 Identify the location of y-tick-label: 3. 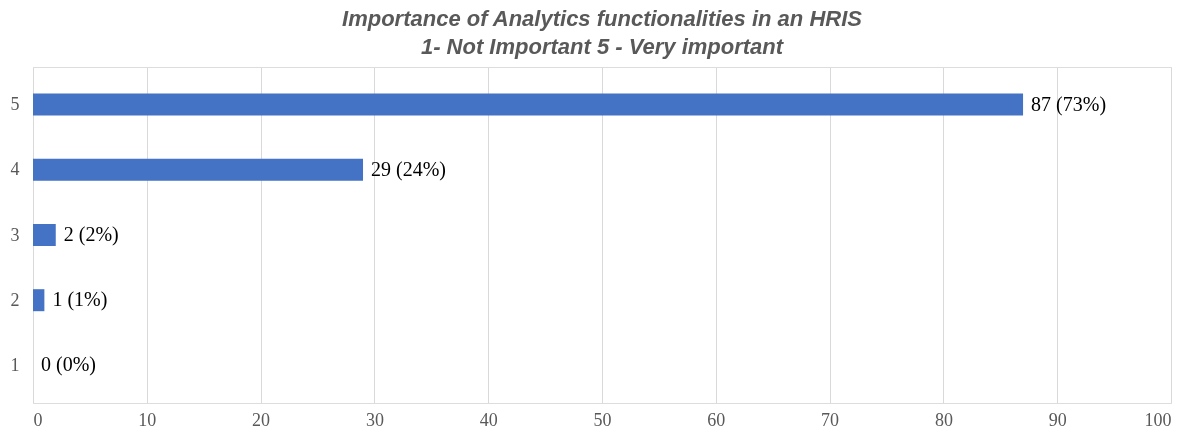
(15, 234).